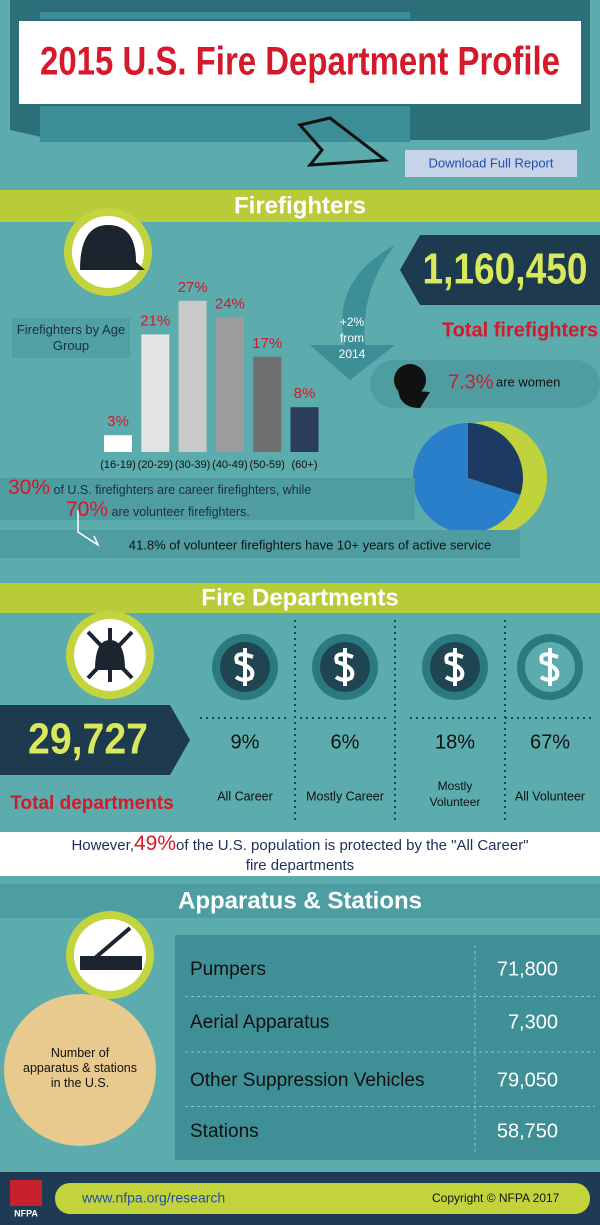 This screenshot has width=600, height=1225. I want to click on section-banner, so click(300, 598).